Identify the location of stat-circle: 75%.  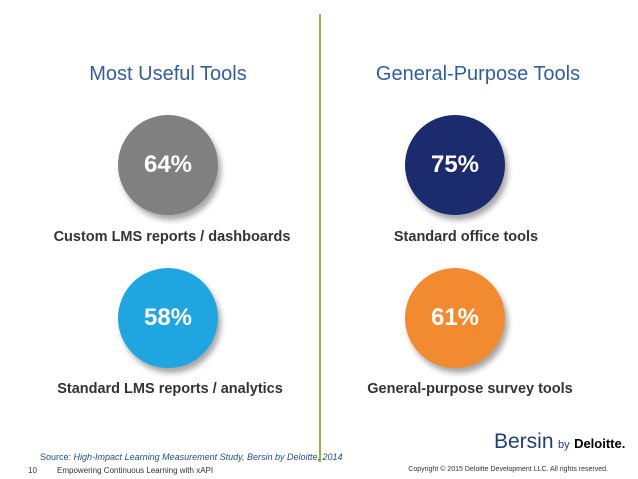
(455, 165).